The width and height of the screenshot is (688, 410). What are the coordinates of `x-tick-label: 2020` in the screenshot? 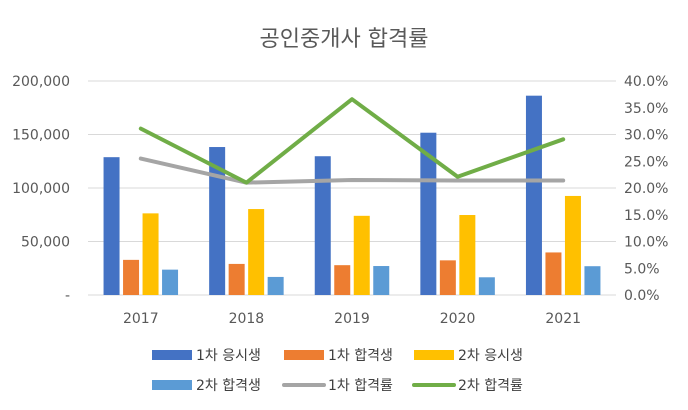 It's located at (458, 319).